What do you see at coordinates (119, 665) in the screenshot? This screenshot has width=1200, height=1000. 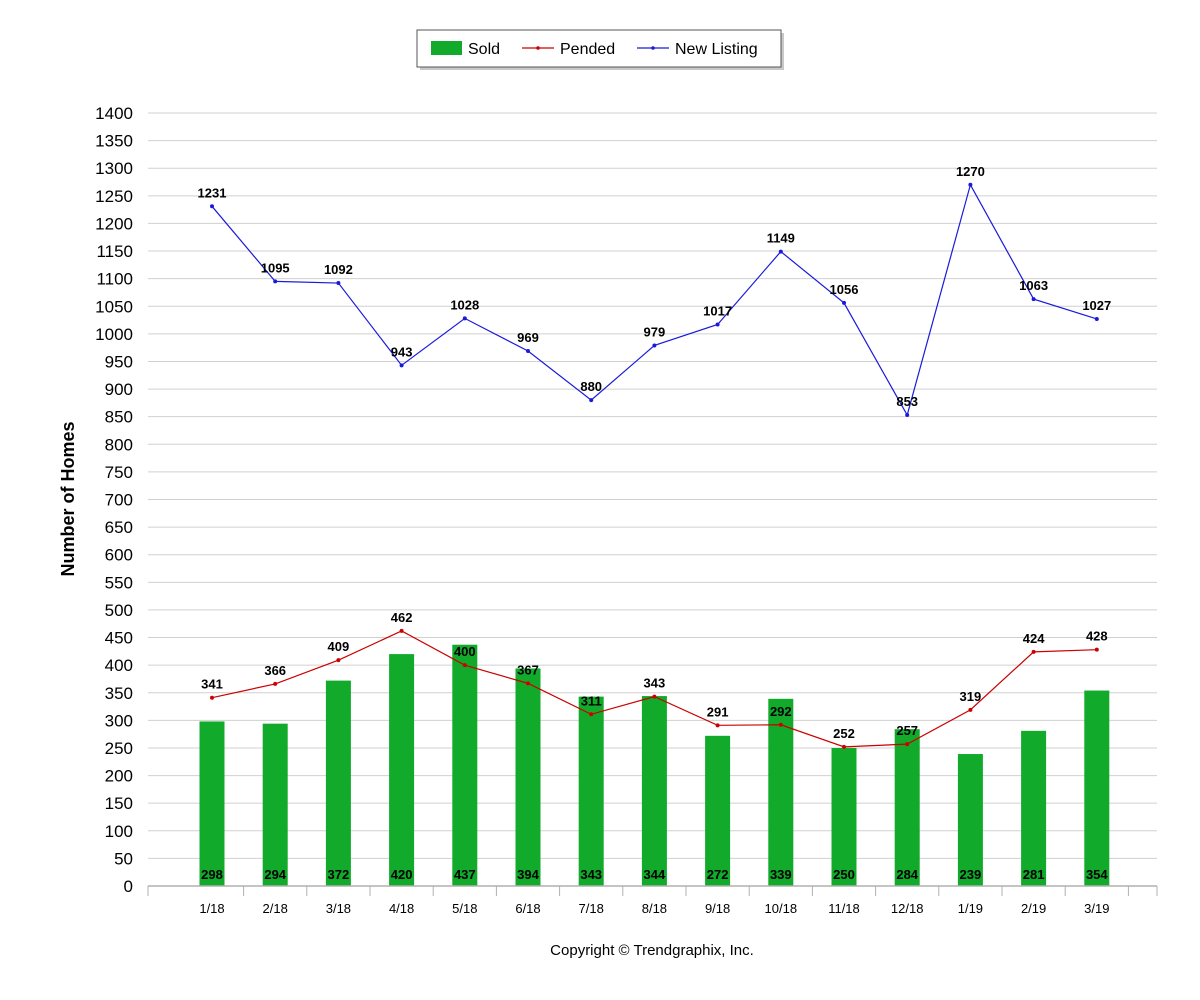 I see `y-tick-label: 400` at bounding box center [119, 665].